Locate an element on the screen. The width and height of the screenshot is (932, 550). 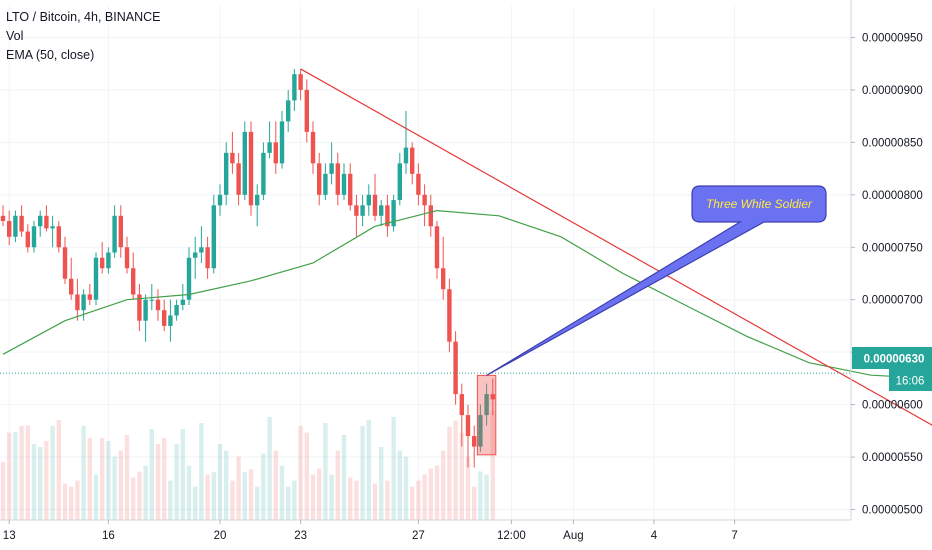
ema-indicator-label: EMA (50, close) is located at coordinates (50, 55).